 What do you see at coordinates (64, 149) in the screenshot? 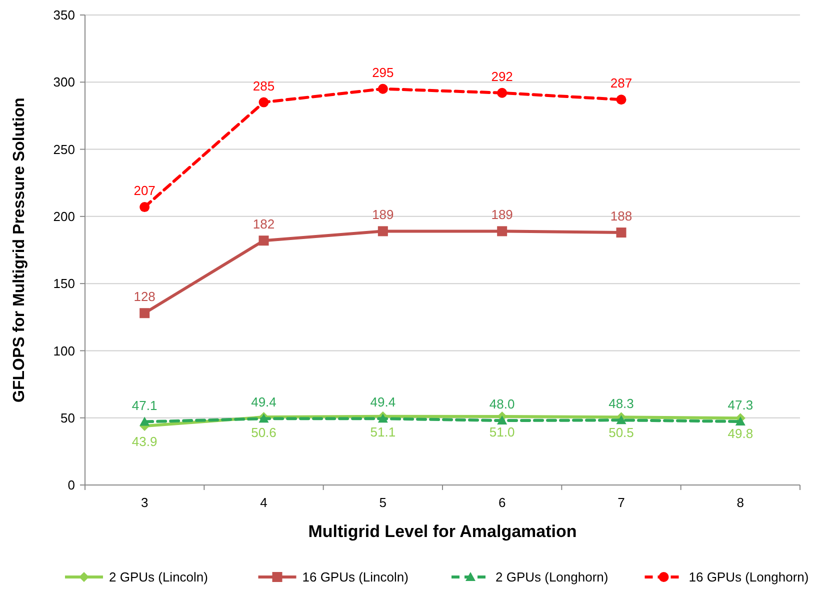
I see `y-tick-label: 250` at bounding box center [64, 149].